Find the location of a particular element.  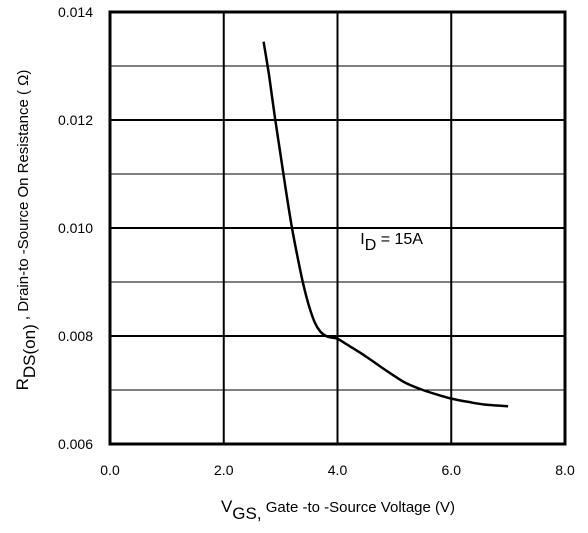

y-tick-label: 0.014 is located at coordinates (75, 12).